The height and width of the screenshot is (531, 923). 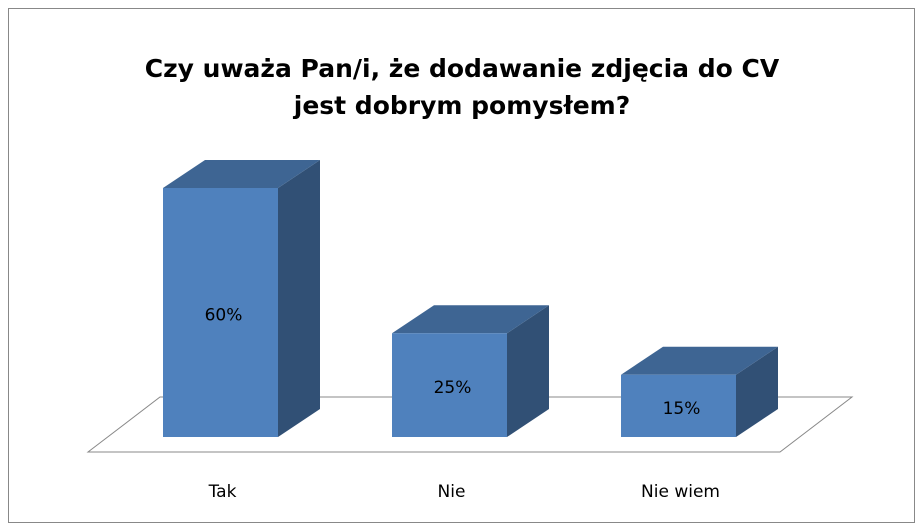 What do you see at coordinates (682, 409) in the screenshot?
I see `data-label: 15%` at bounding box center [682, 409].